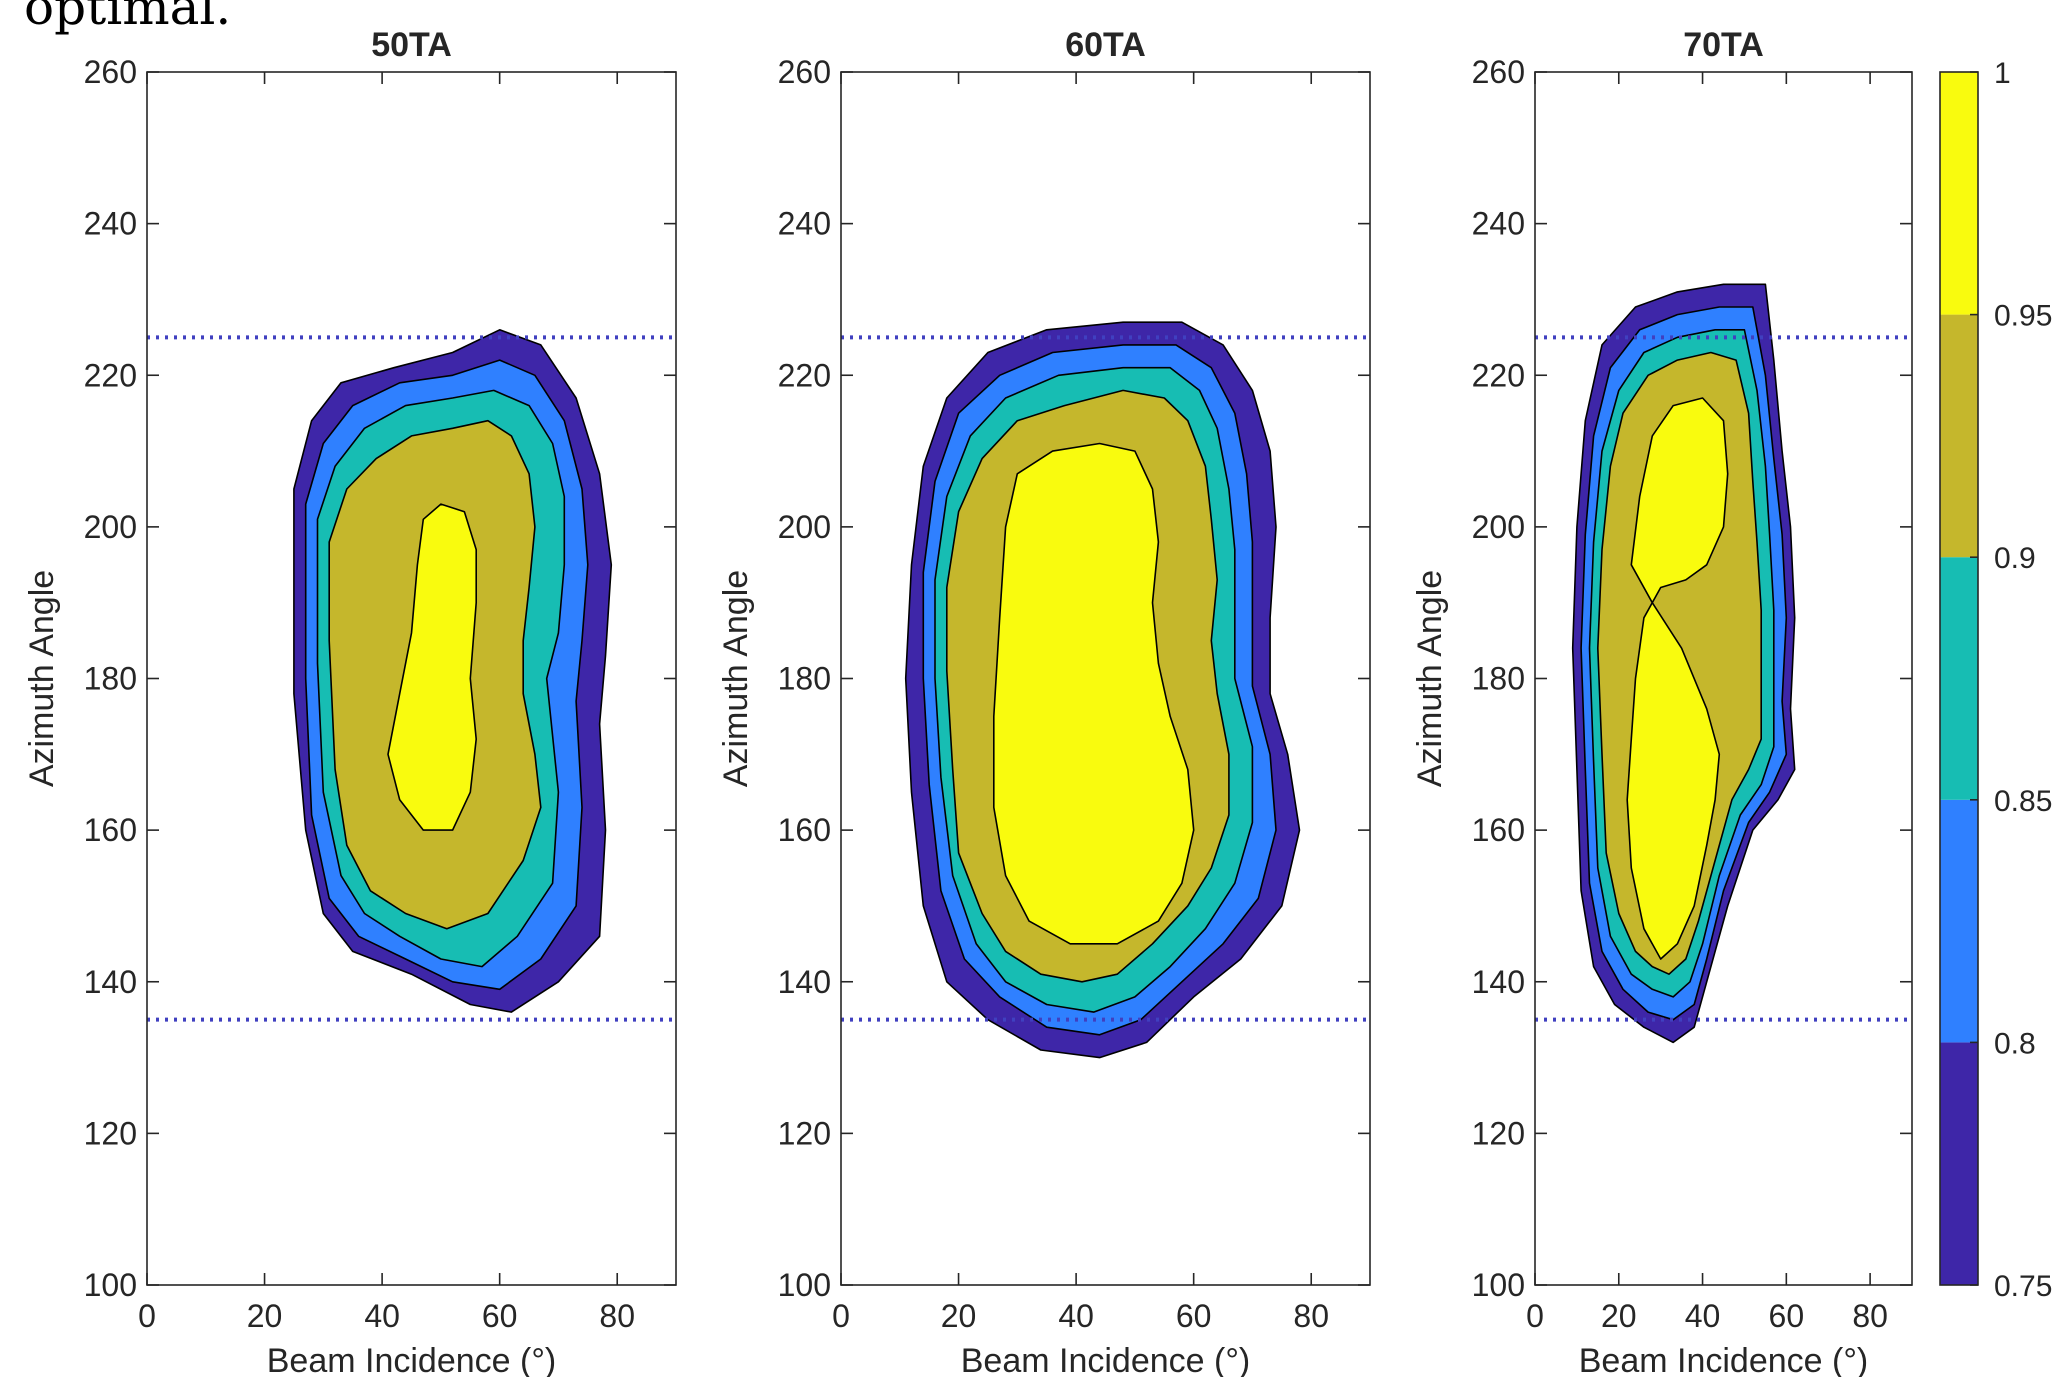  I want to click on colorbar-tick-label: 0.85, so click(2023, 801).